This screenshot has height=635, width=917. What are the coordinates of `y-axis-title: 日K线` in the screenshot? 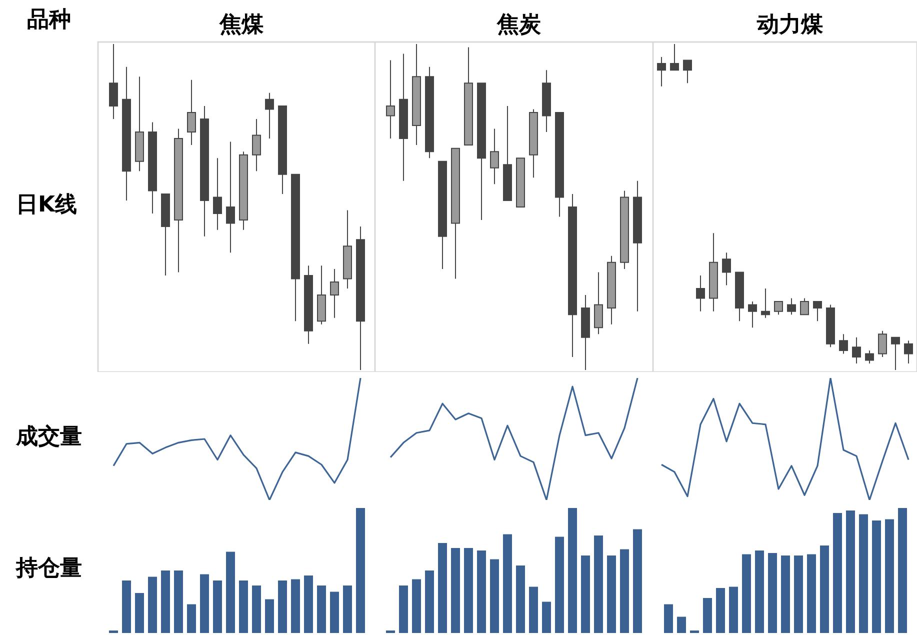 It's located at (47, 205).